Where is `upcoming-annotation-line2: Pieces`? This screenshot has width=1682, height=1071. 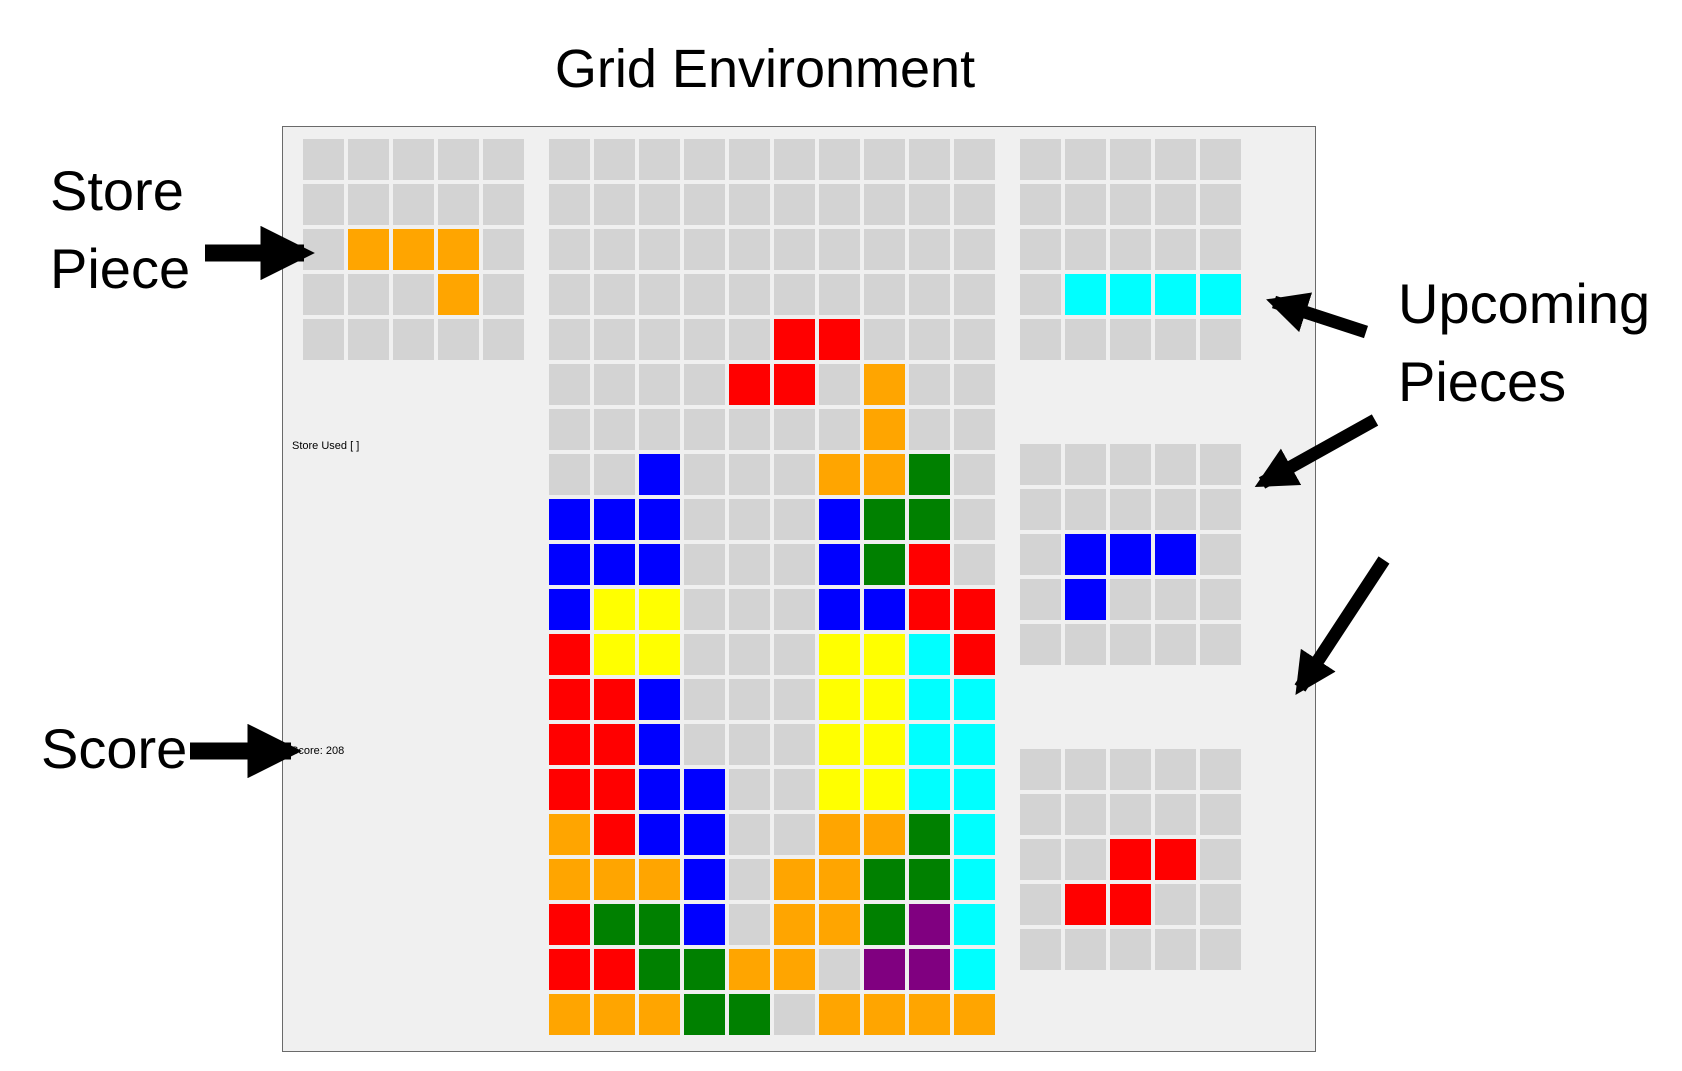
upcoming-annotation-line2: Pieces is located at coordinates (1482, 381).